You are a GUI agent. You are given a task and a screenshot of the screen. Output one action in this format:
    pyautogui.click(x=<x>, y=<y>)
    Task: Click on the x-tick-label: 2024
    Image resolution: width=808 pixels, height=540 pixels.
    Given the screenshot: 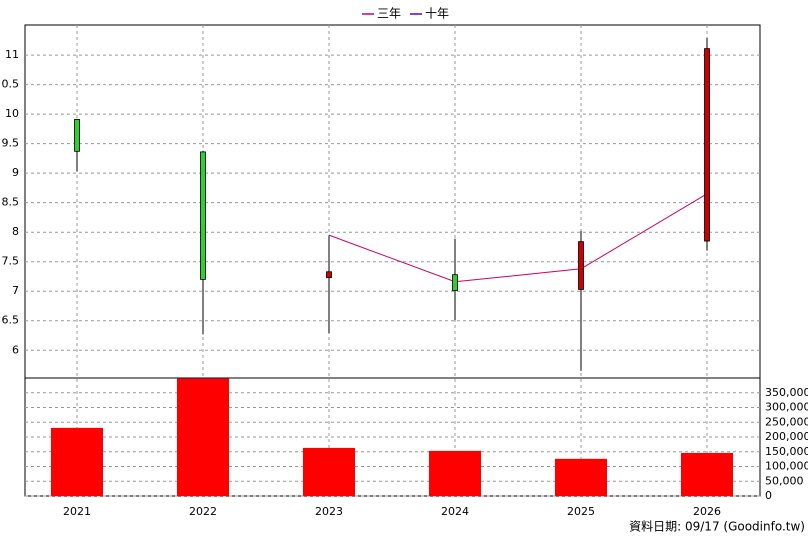 What is the action you would take?
    pyautogui.click(x=455, y=511)
    